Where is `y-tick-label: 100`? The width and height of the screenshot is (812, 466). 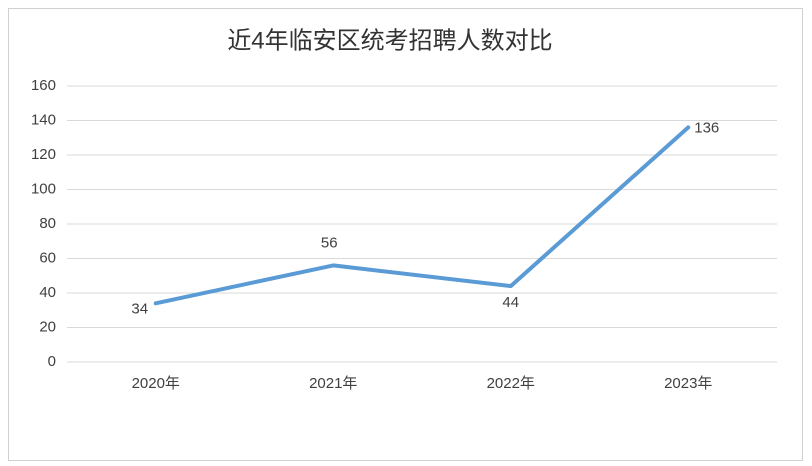 y-tick-label: 100 is located at coordinates (43, 188).